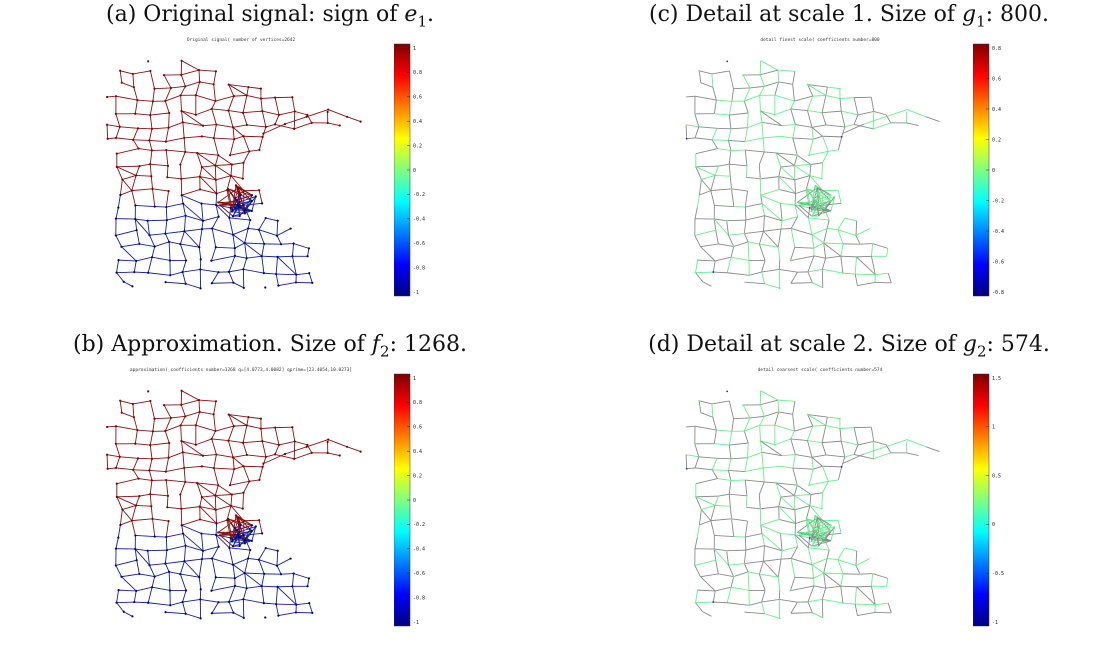  I want to click on colorbar-tick-label: 1, so click(993, 428).